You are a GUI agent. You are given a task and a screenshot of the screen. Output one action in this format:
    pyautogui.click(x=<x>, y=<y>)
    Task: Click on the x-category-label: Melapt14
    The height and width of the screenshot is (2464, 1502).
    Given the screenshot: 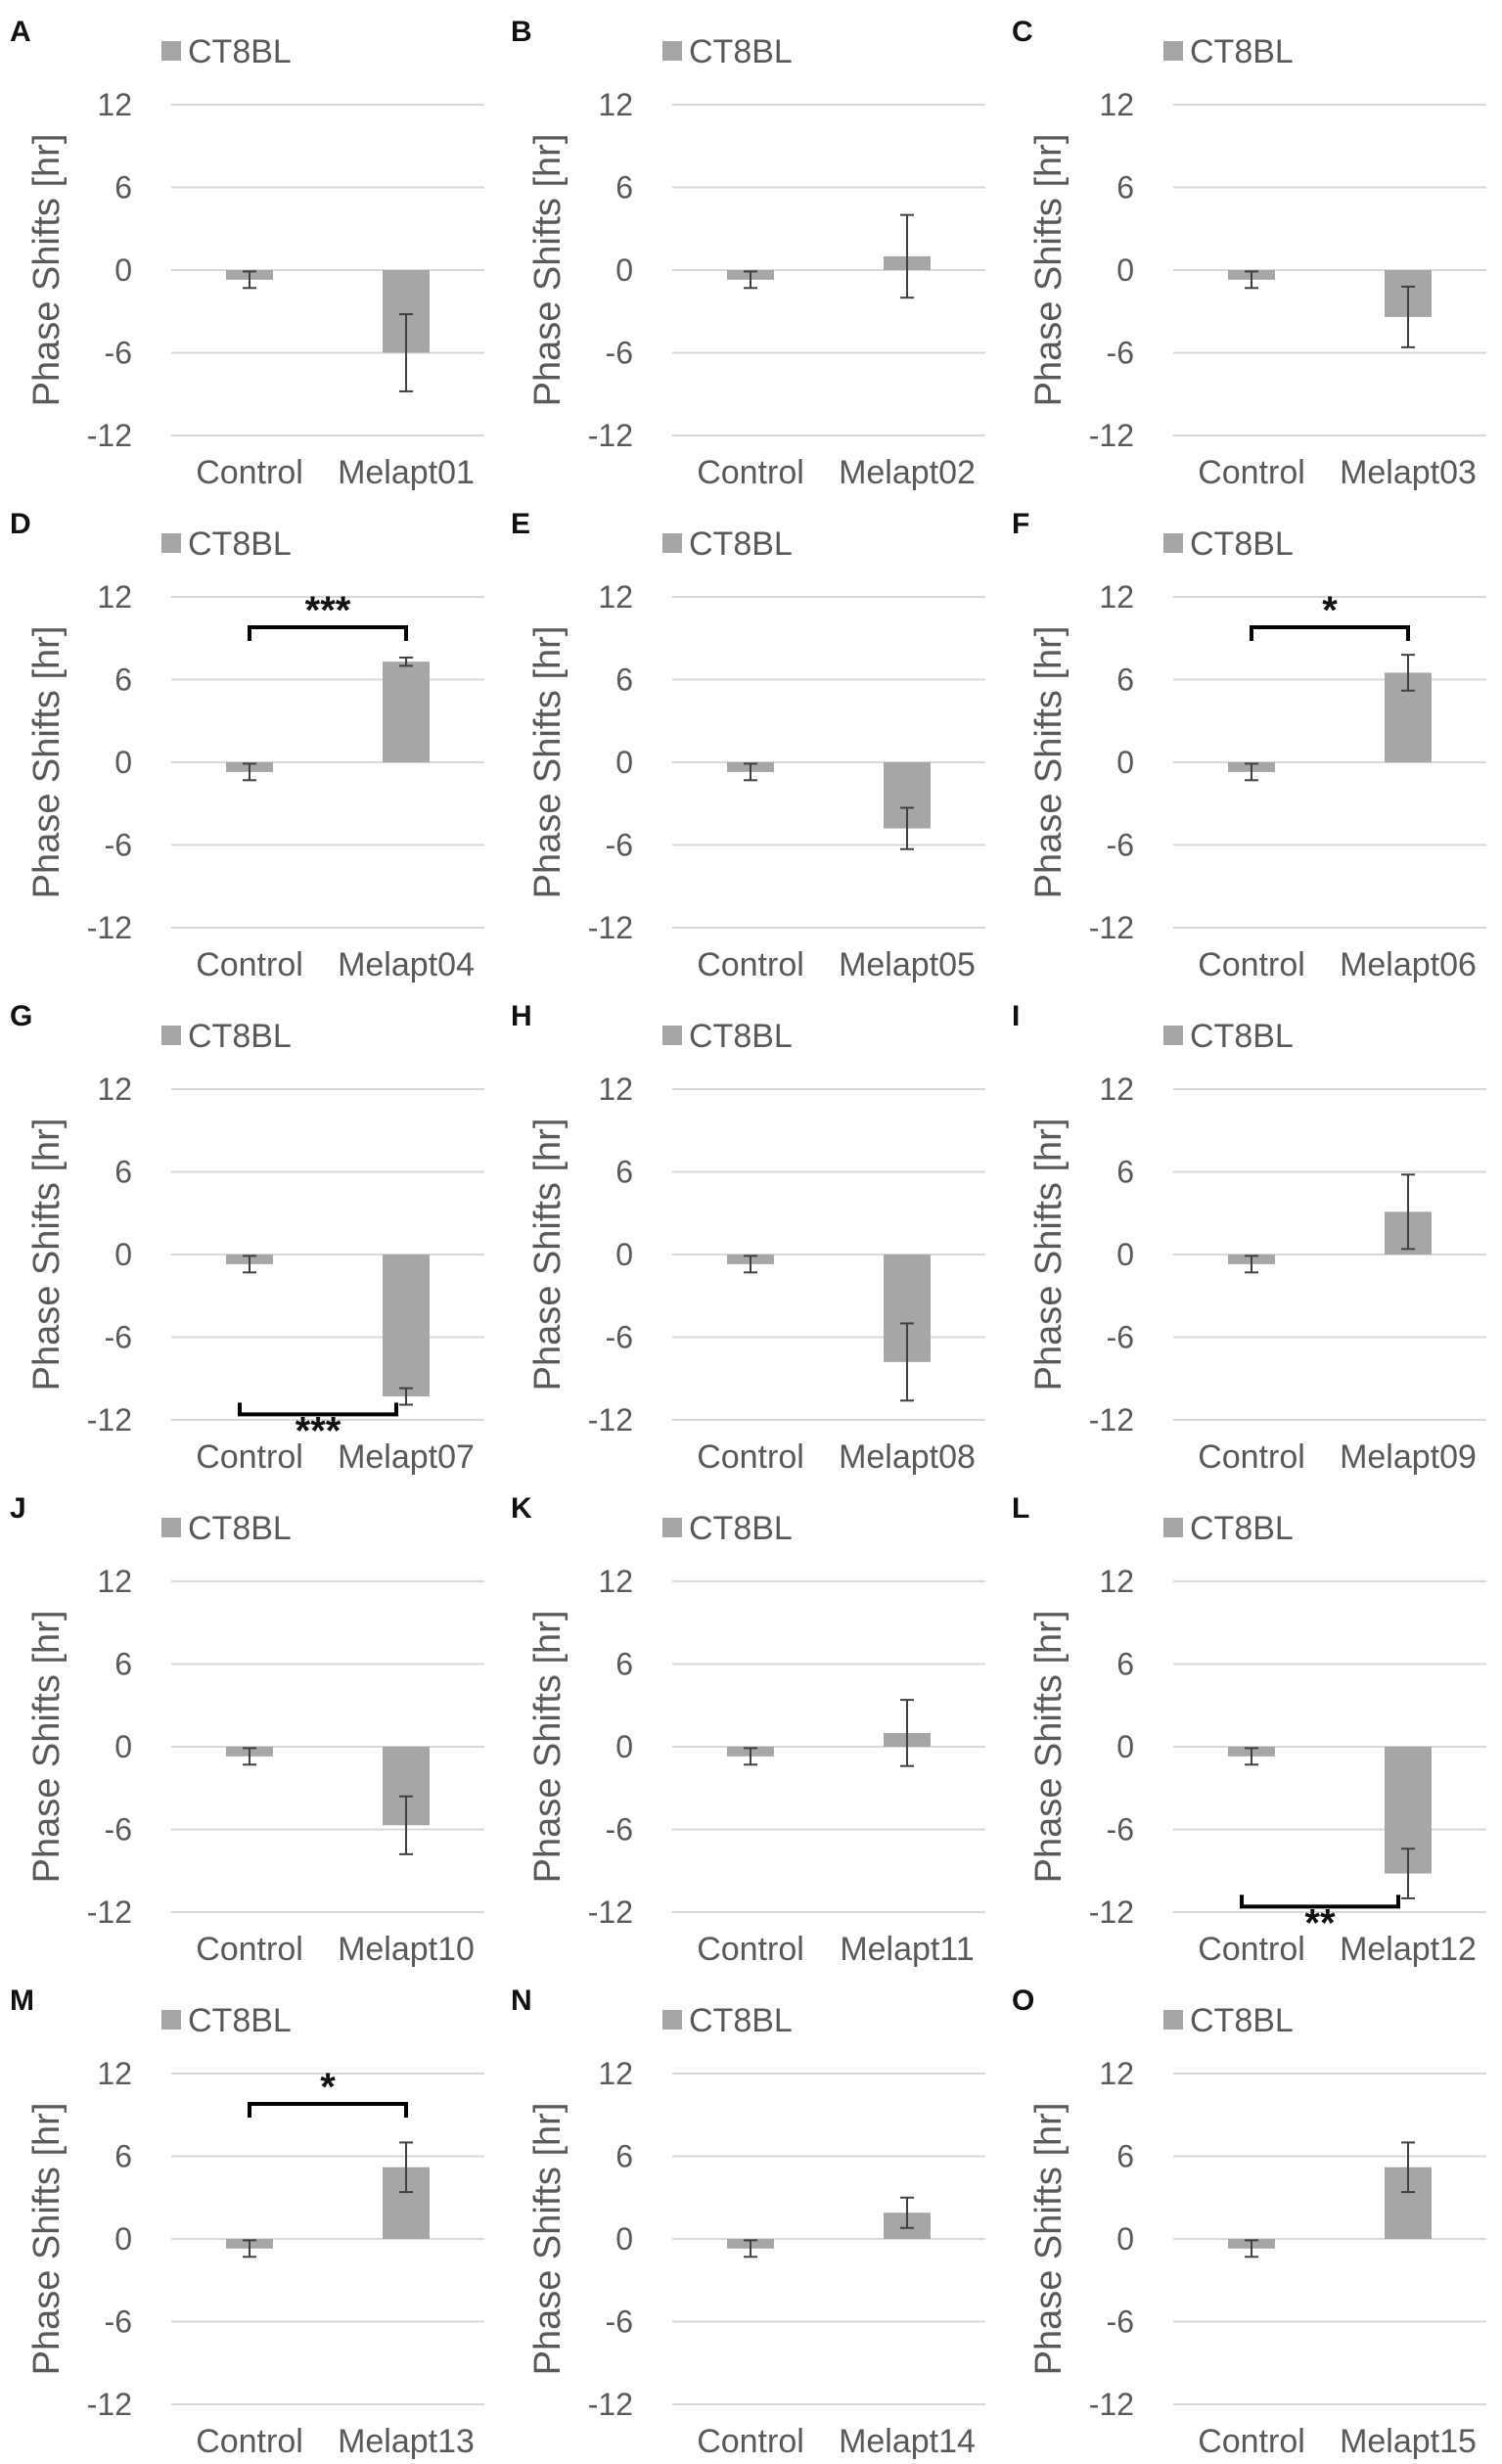 What is the action you would take?
    pyautogui.click(x=907, y=2442)
    